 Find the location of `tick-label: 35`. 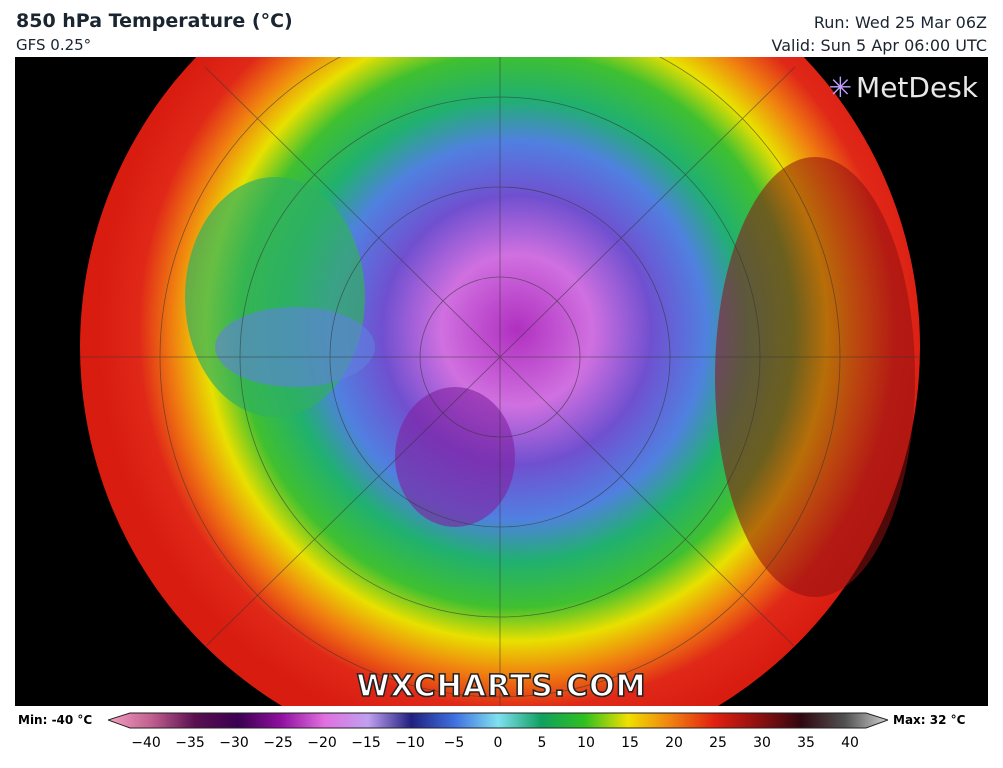

tick-label: 35 is located at coordinates (806, 743).